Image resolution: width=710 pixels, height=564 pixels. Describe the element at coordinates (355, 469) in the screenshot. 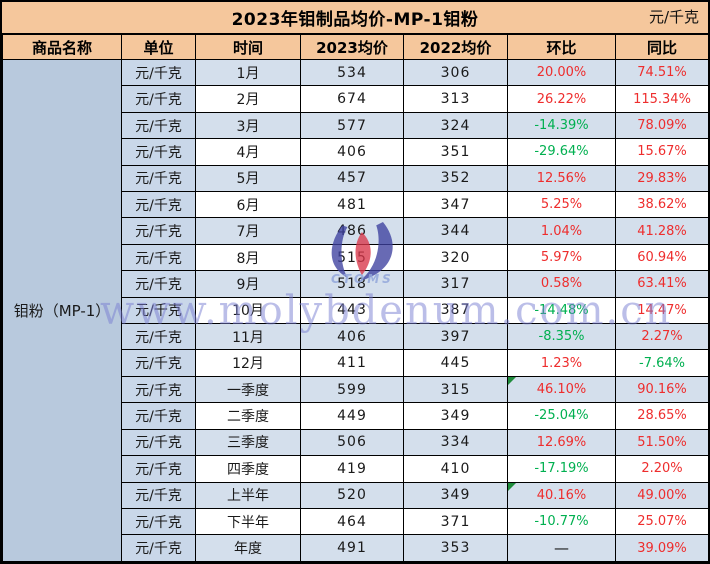

I see `table-row: 元/千克 四季度 419 410 -17.19% 2.20%` at that location.